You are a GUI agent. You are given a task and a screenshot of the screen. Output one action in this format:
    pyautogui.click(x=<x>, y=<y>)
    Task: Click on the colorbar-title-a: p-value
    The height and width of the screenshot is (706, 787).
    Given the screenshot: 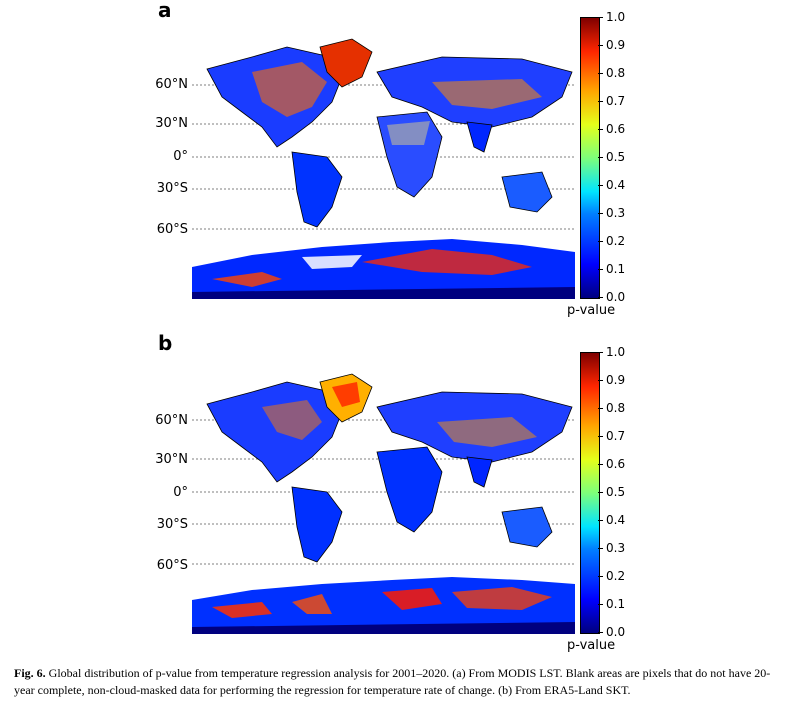 What is the action you would take?
    pyautogui.click(x=591, y=310)
    